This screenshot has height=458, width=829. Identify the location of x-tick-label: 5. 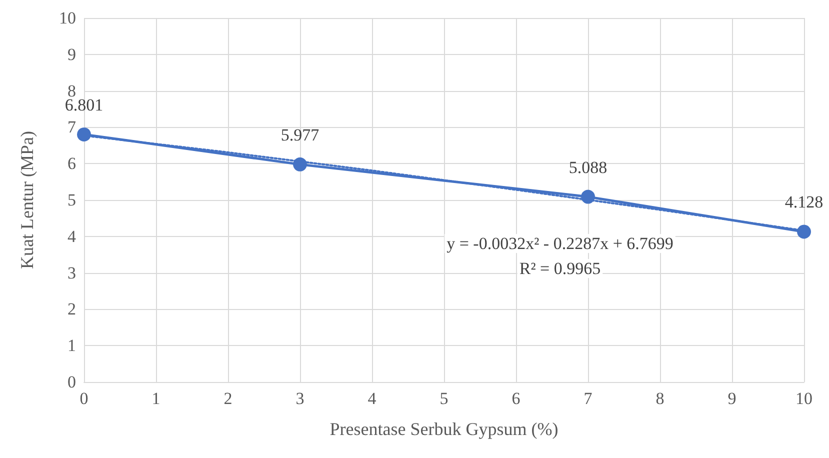
(444, 398).